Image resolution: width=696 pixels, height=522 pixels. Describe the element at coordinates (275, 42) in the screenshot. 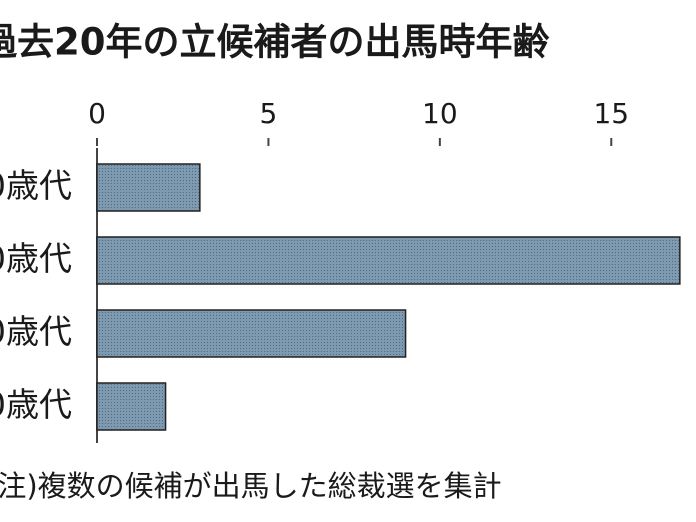

I see `chart-title: 過去20年の立候補者の出馬時年齢` at that location.